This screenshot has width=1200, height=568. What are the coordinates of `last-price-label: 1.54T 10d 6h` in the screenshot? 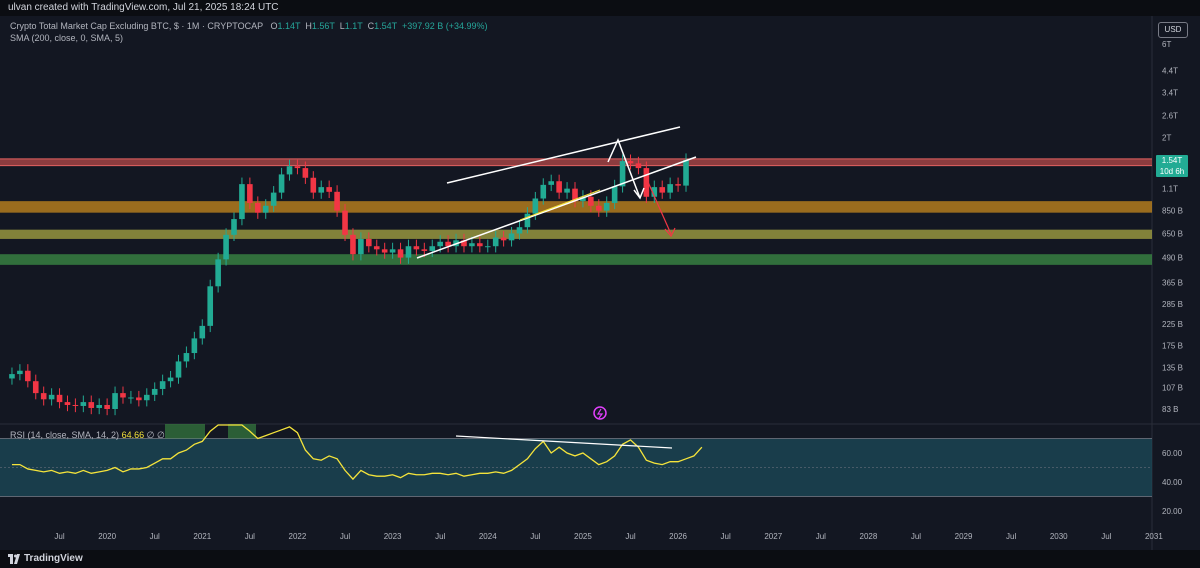 It's located at (1172, 166).